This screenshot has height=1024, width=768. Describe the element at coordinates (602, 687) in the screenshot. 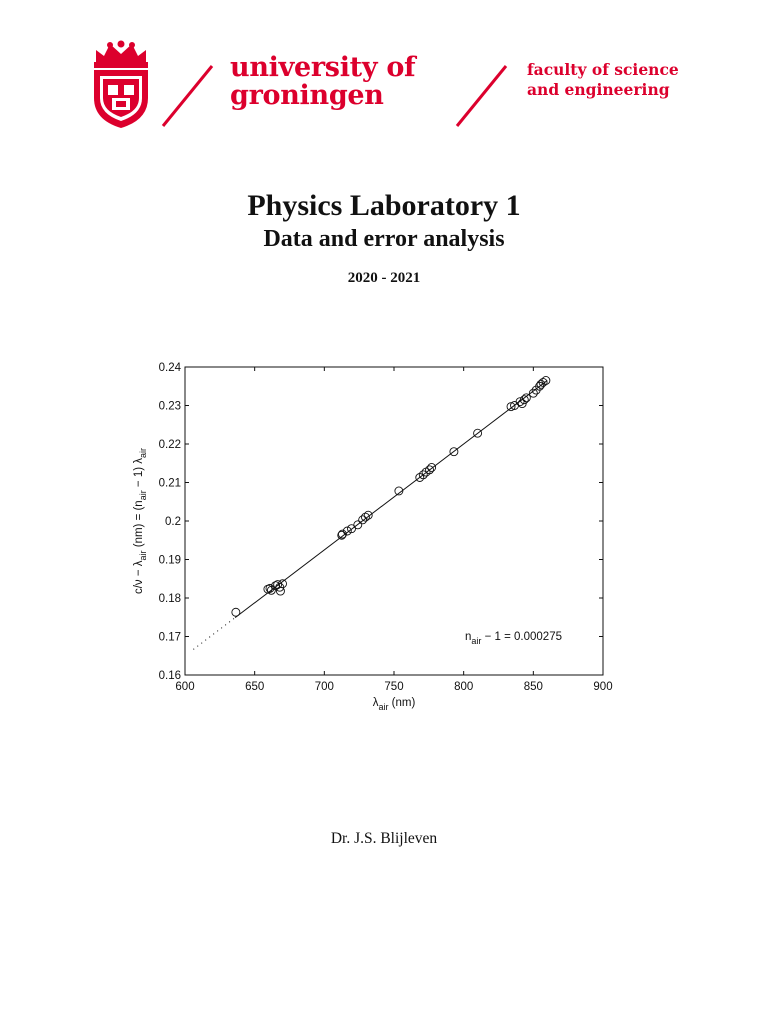

I see `x-tick-label: 900` at that location.